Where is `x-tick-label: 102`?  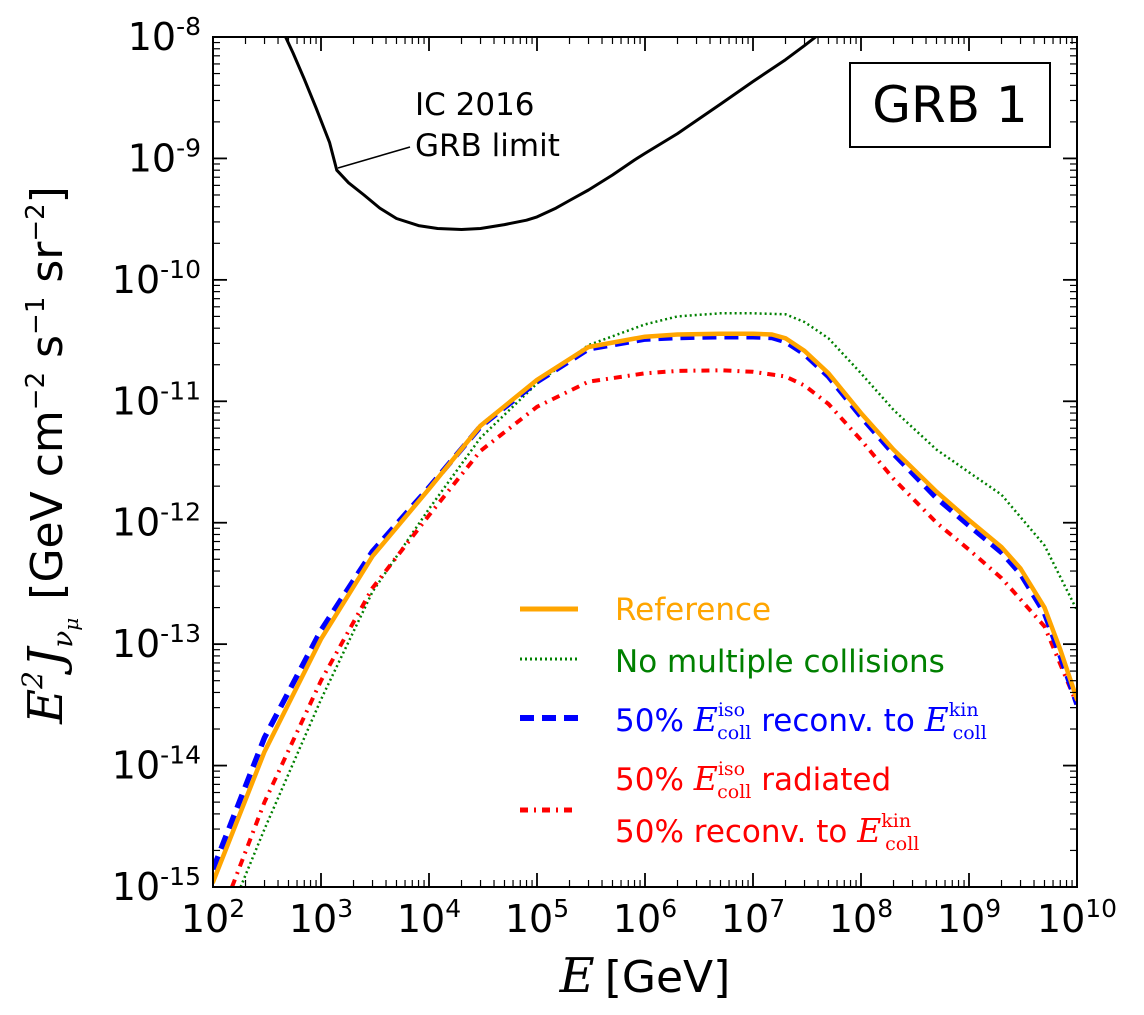 x-tick-label: 102 is located at coordinates (213, 917).